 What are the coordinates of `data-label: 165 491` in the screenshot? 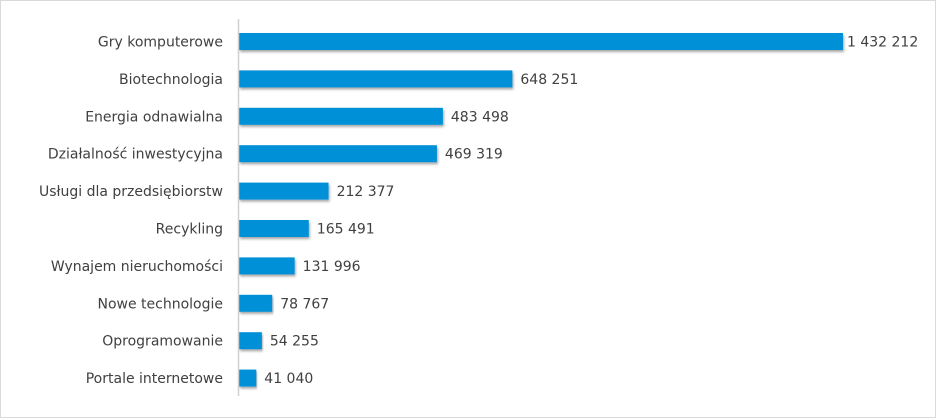 It's located at (346, 230).